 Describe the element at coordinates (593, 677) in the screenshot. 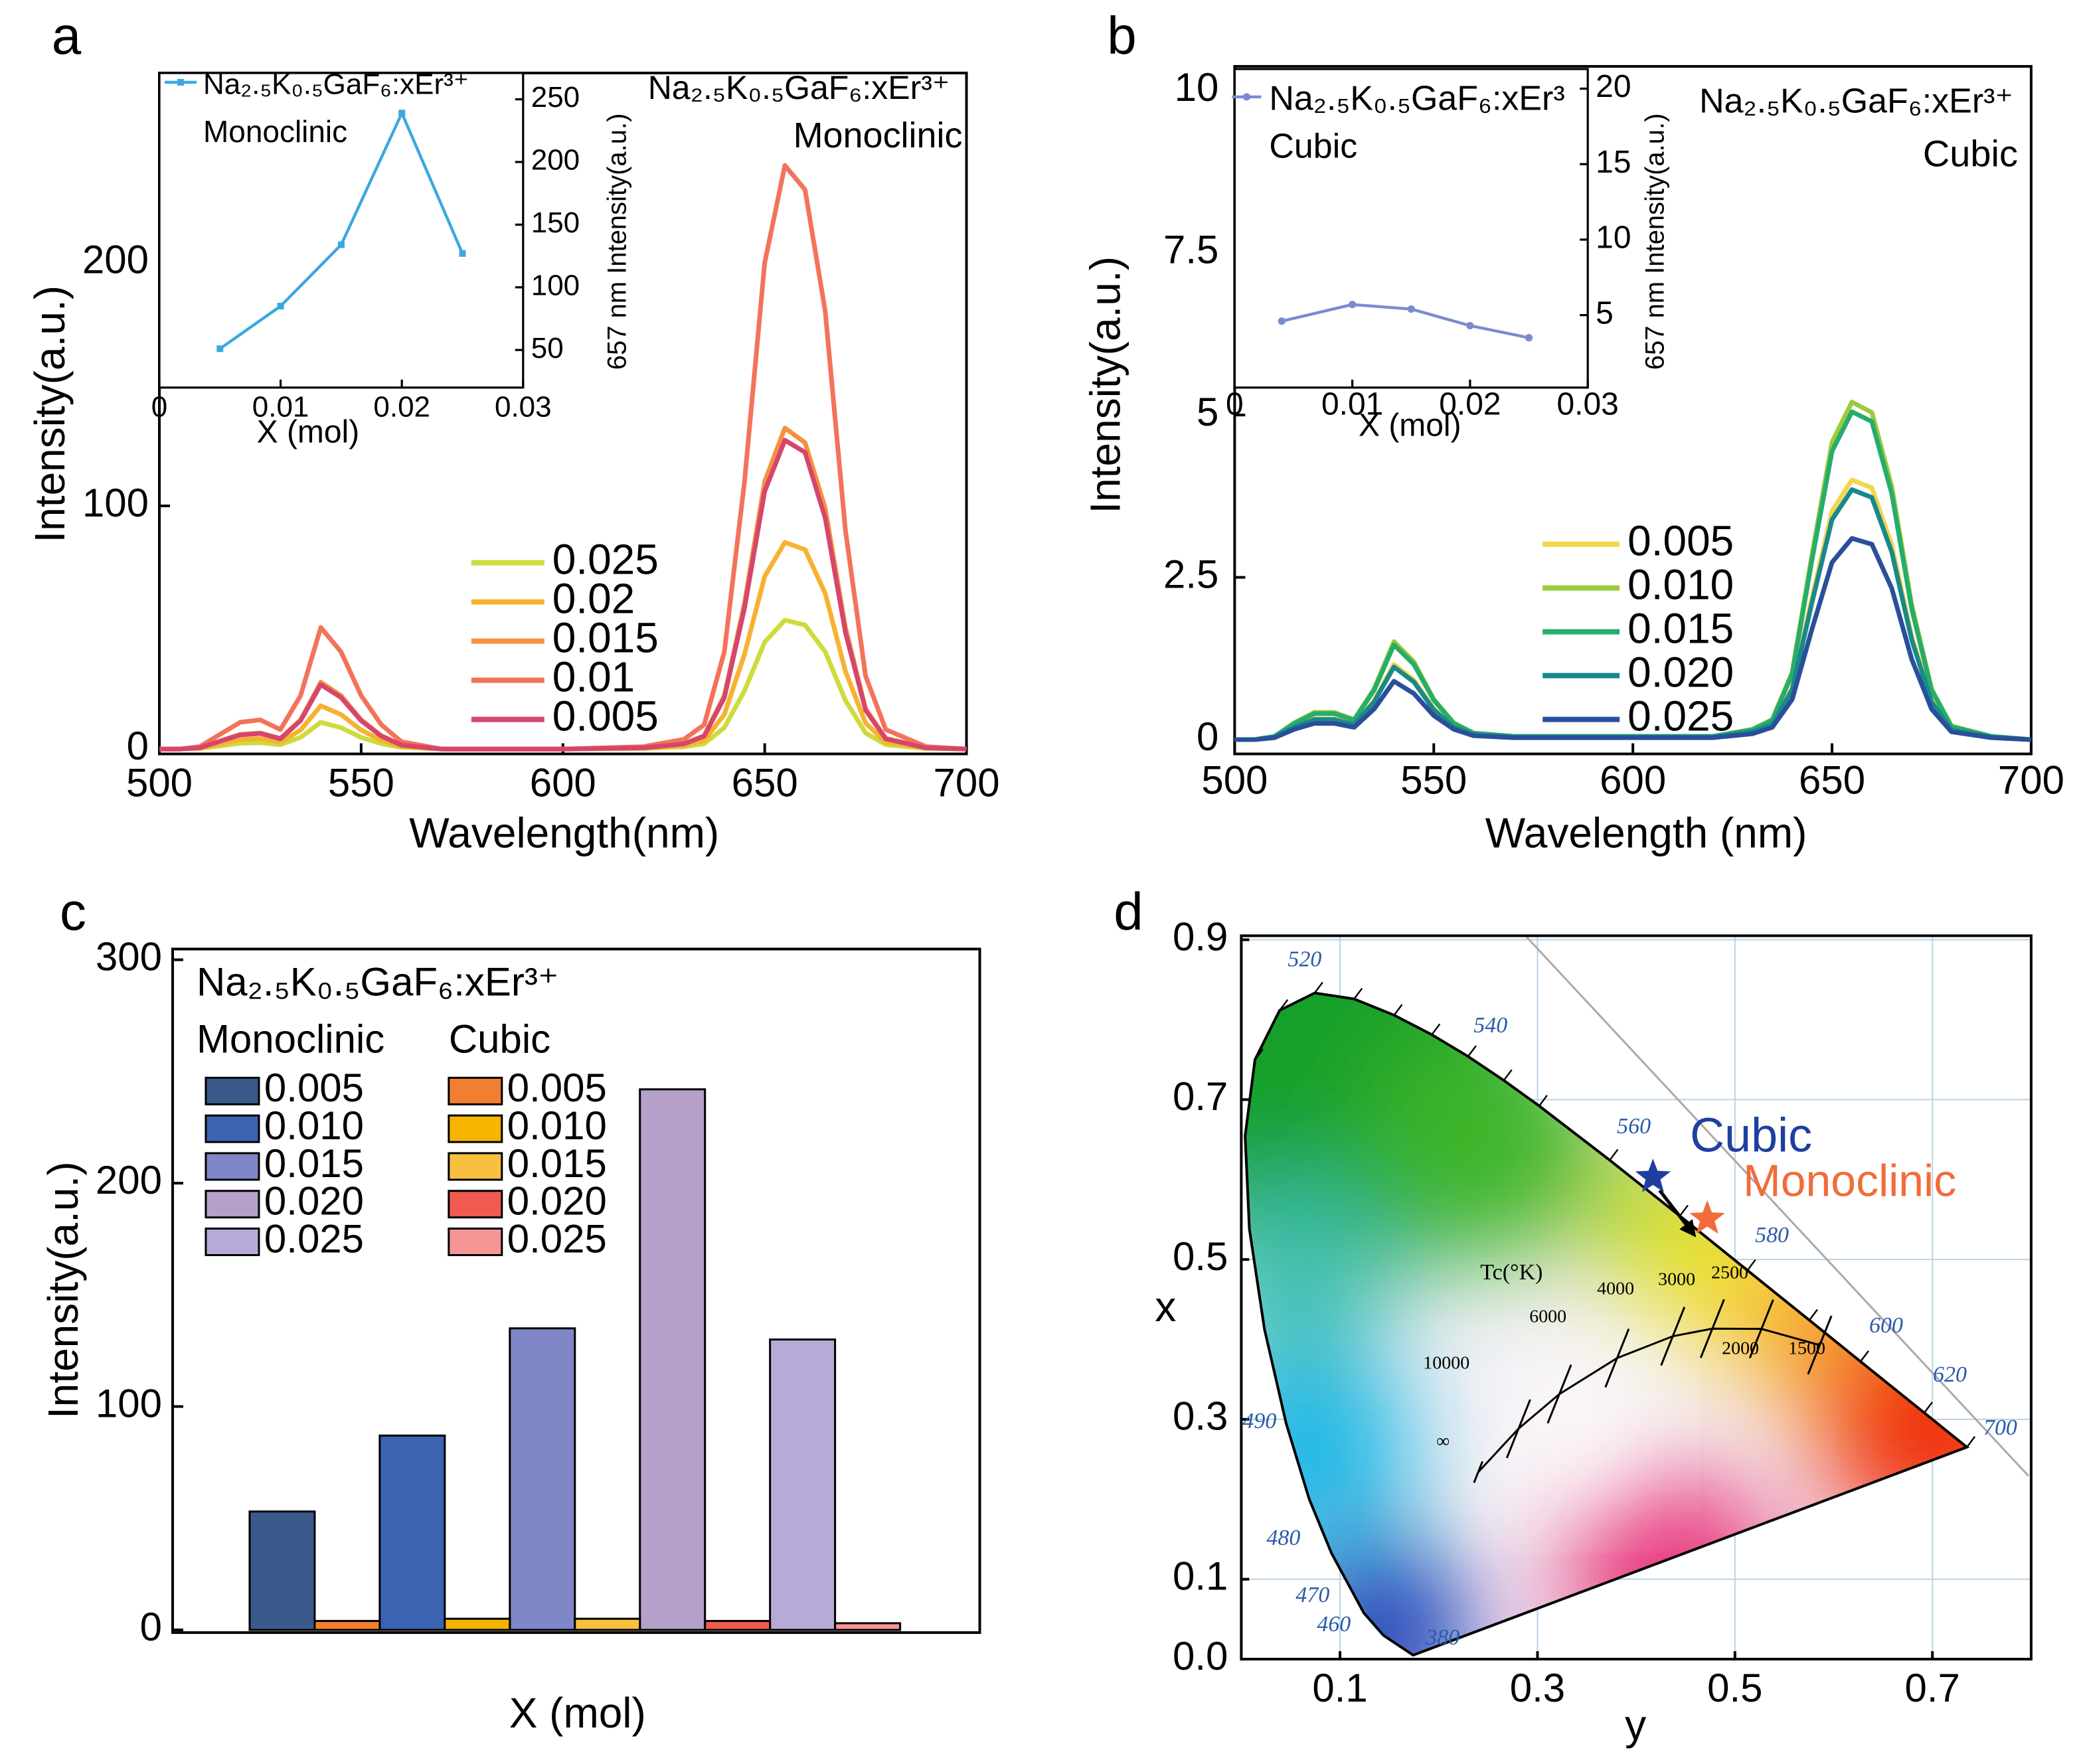

I see `legend-label: 0.01` at that location.